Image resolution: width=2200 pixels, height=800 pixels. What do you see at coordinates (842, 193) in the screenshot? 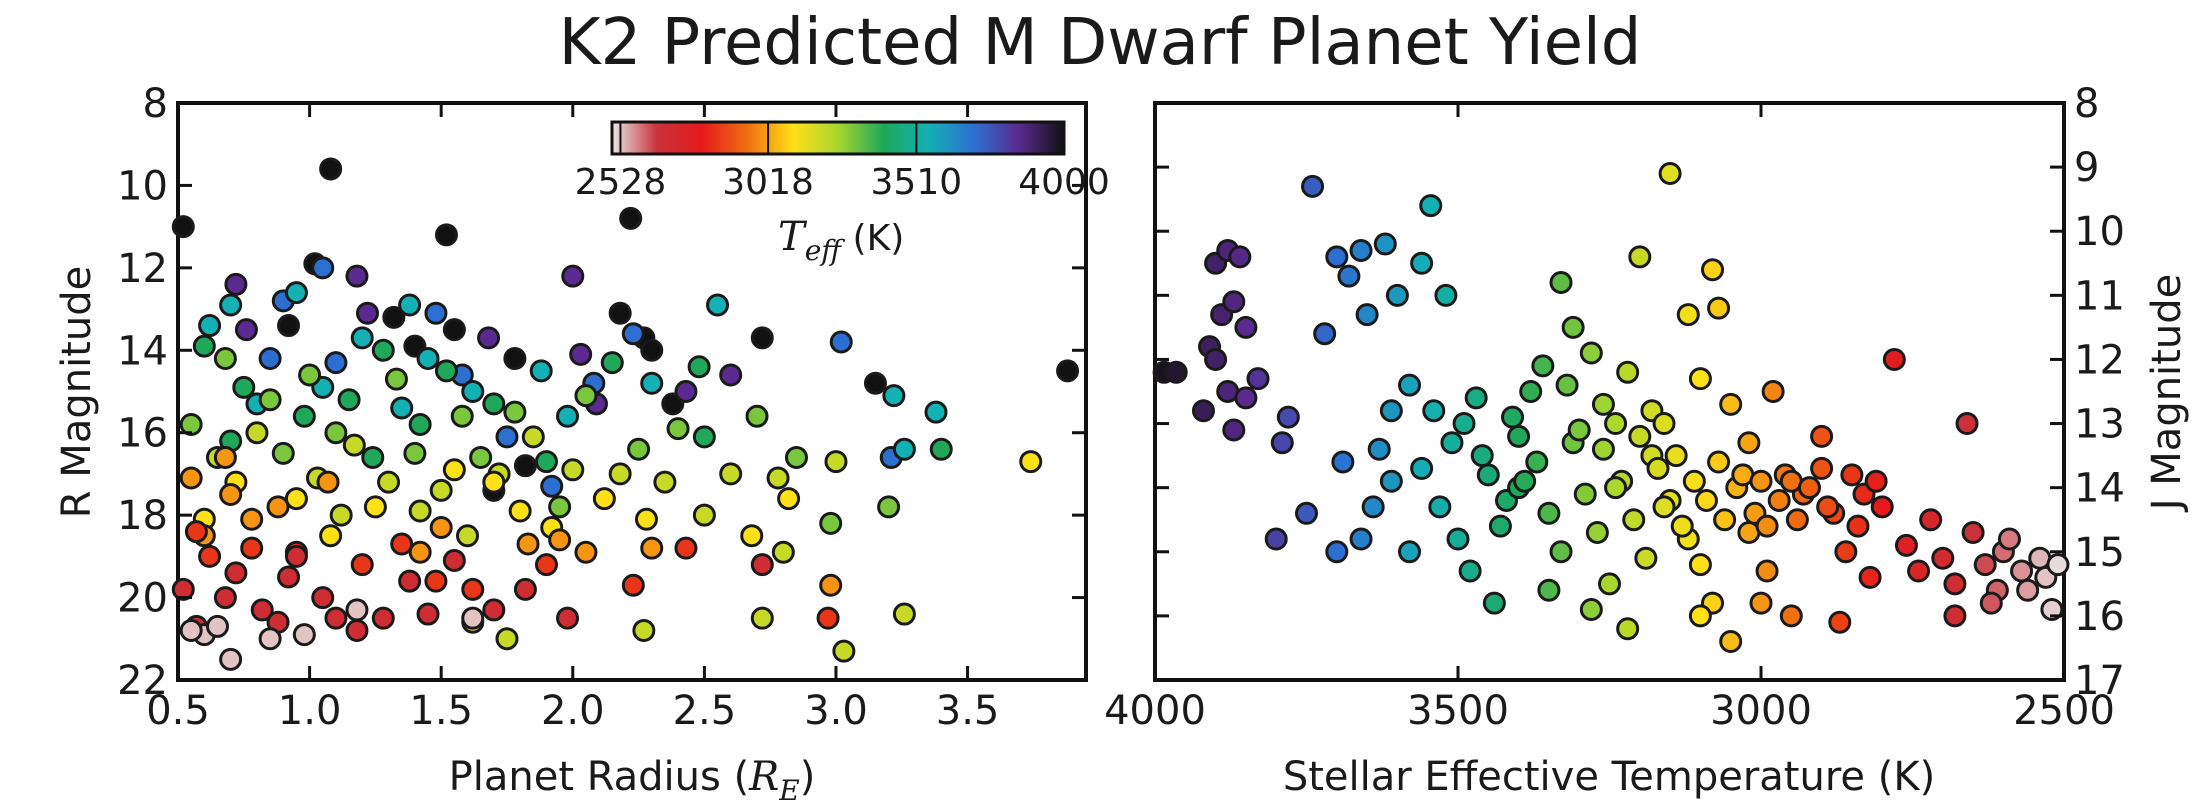
I see `colorbar: 2528 3018 3510 4000 Teff (K)` at bounding box center [842, 193].